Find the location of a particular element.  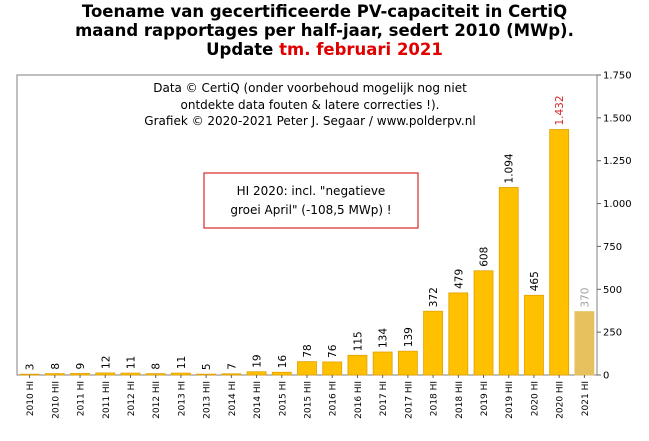

y-tick-label: 1.500 is located at coordinates (617, 118).